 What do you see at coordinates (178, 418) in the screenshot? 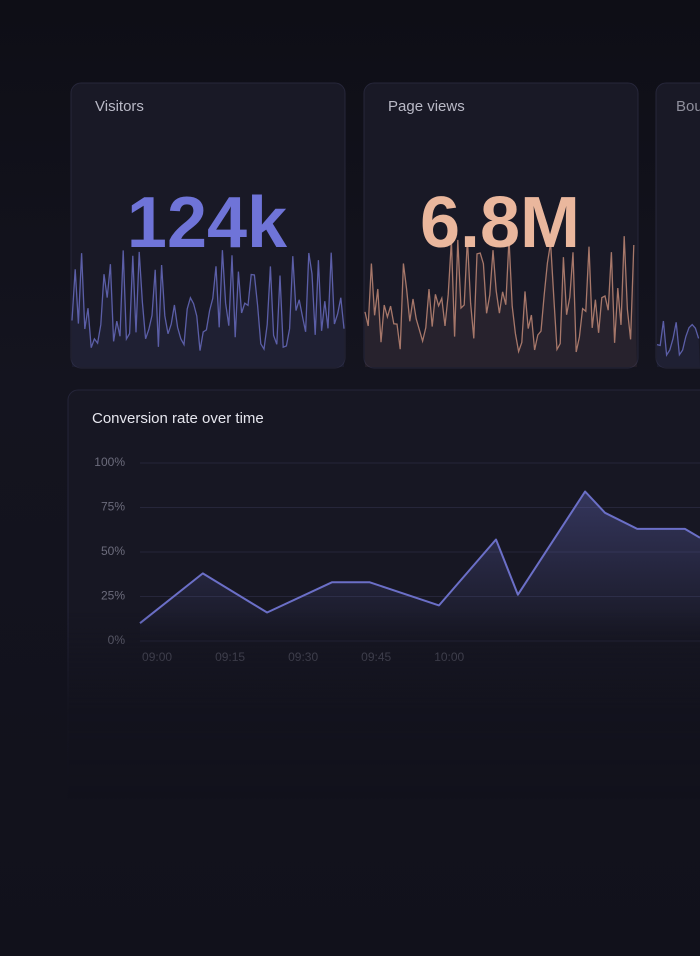
I see `chart-title: Conversion rate over time` at bounding box center [178, 418].